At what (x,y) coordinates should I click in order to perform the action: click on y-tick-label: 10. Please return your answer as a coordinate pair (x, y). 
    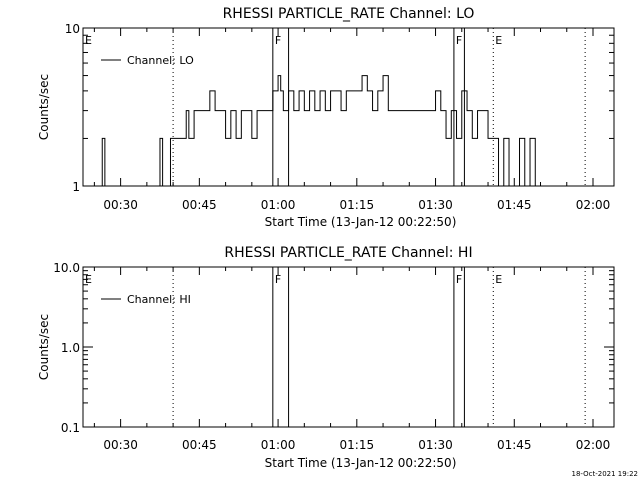
    Looking at the image, I should click on (72, 29).